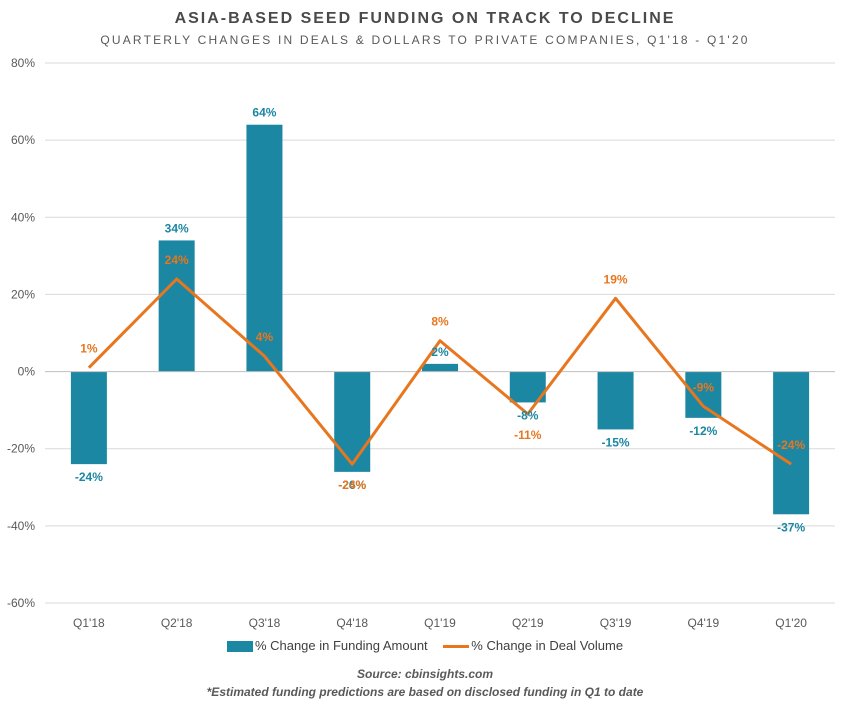  I want to click on funding-data-label: -37%, so click(791, 527).